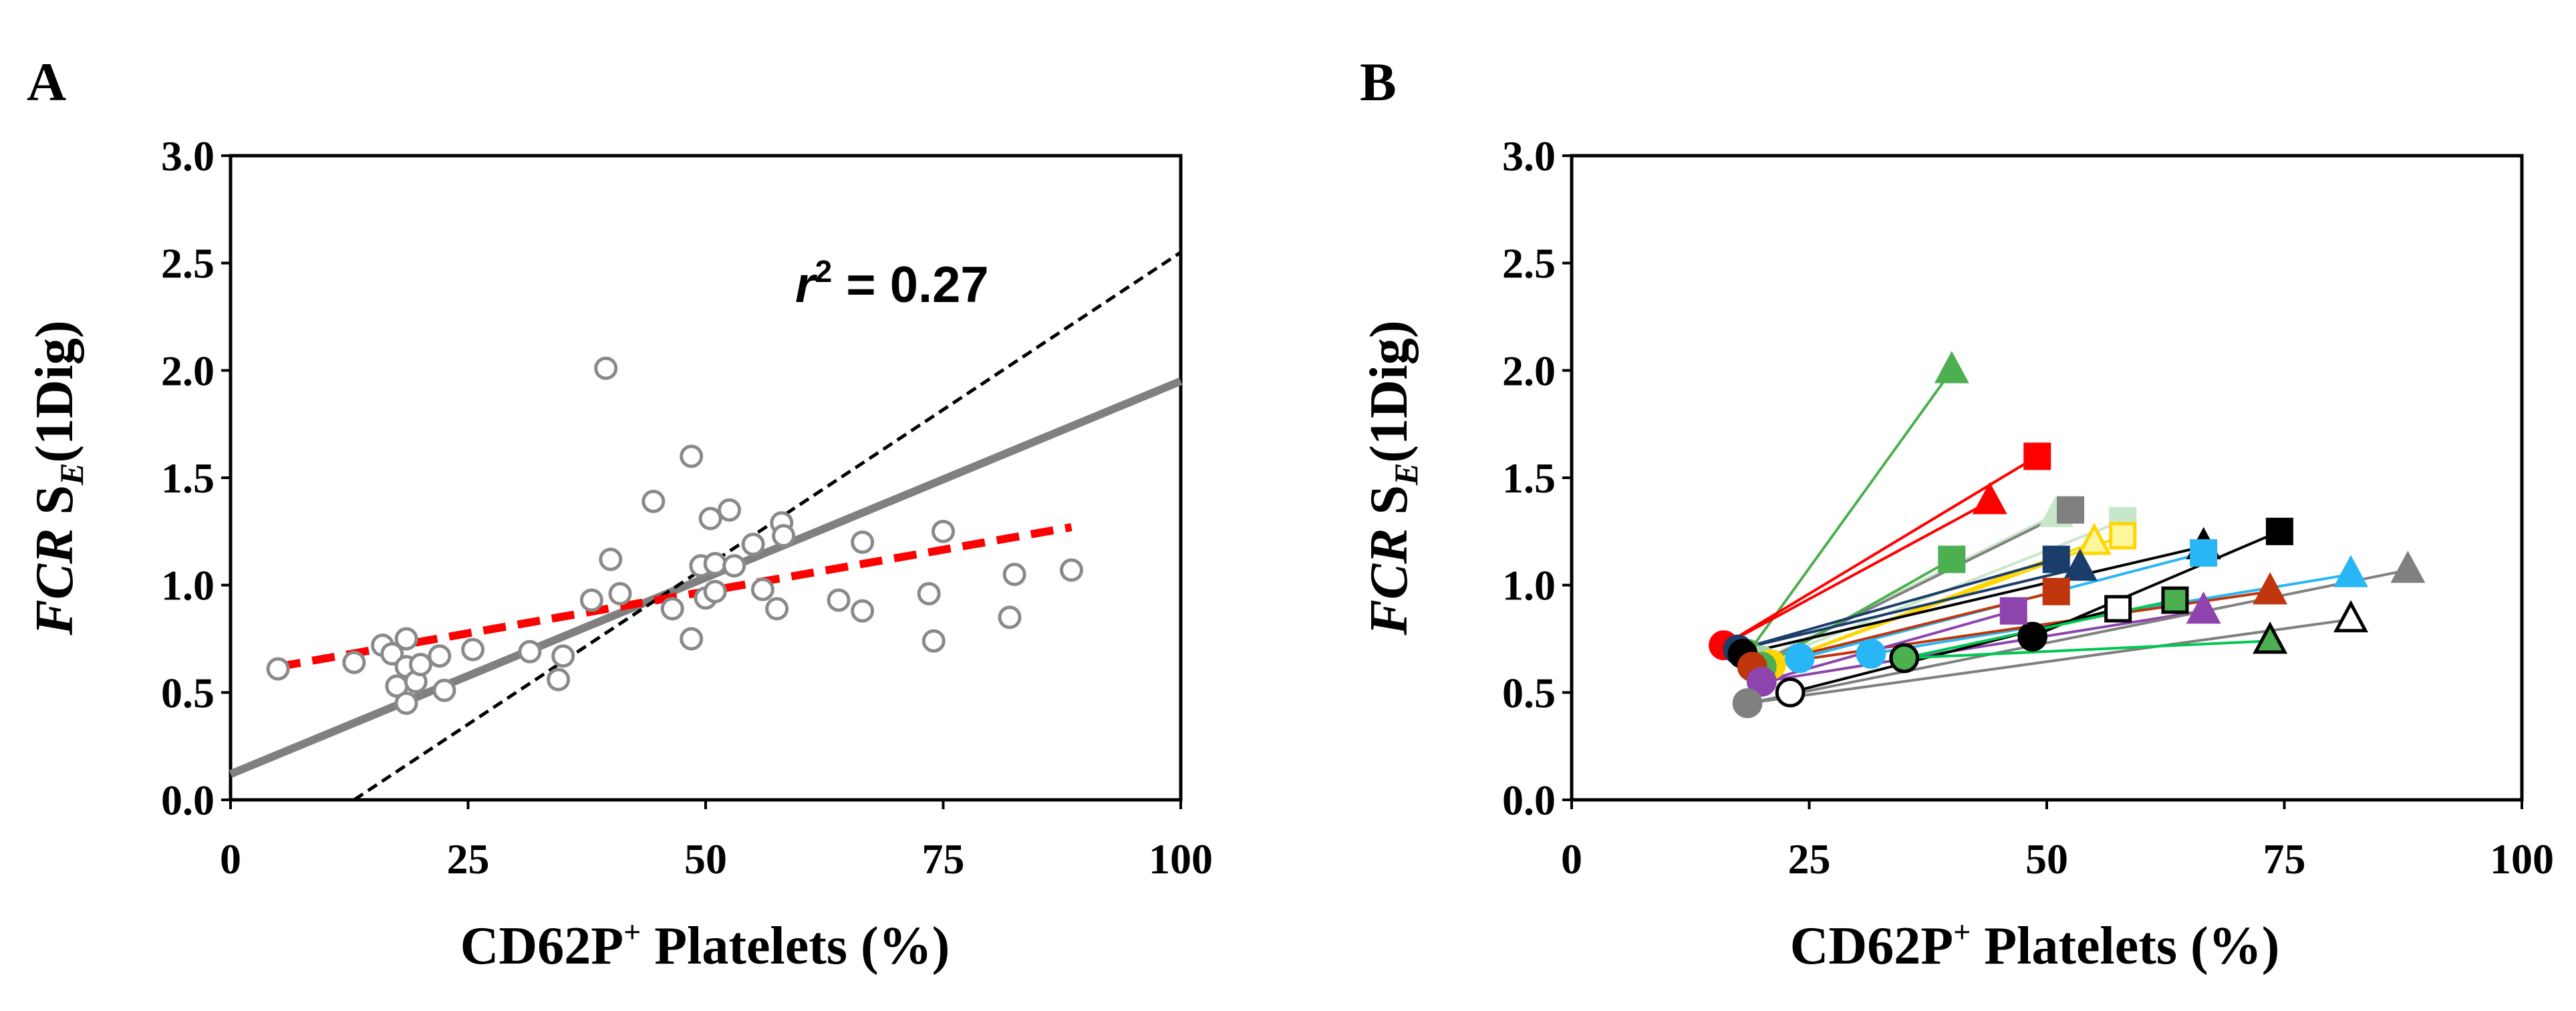 The height and width of the screenshot is (1011, 2576). Describe the element at coordinates (187, 370) in the screenshot. I see `y-tick-label: 2.0` at that location.